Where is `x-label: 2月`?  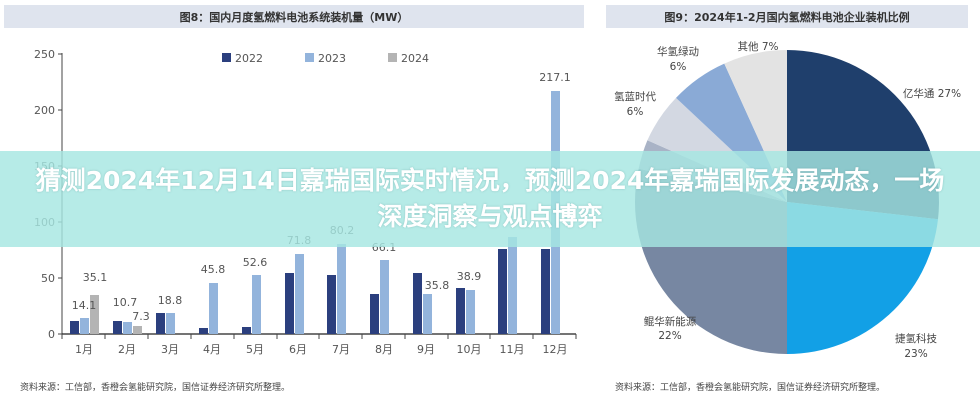 x-label: 2月 is located at coordinates (127, 349).